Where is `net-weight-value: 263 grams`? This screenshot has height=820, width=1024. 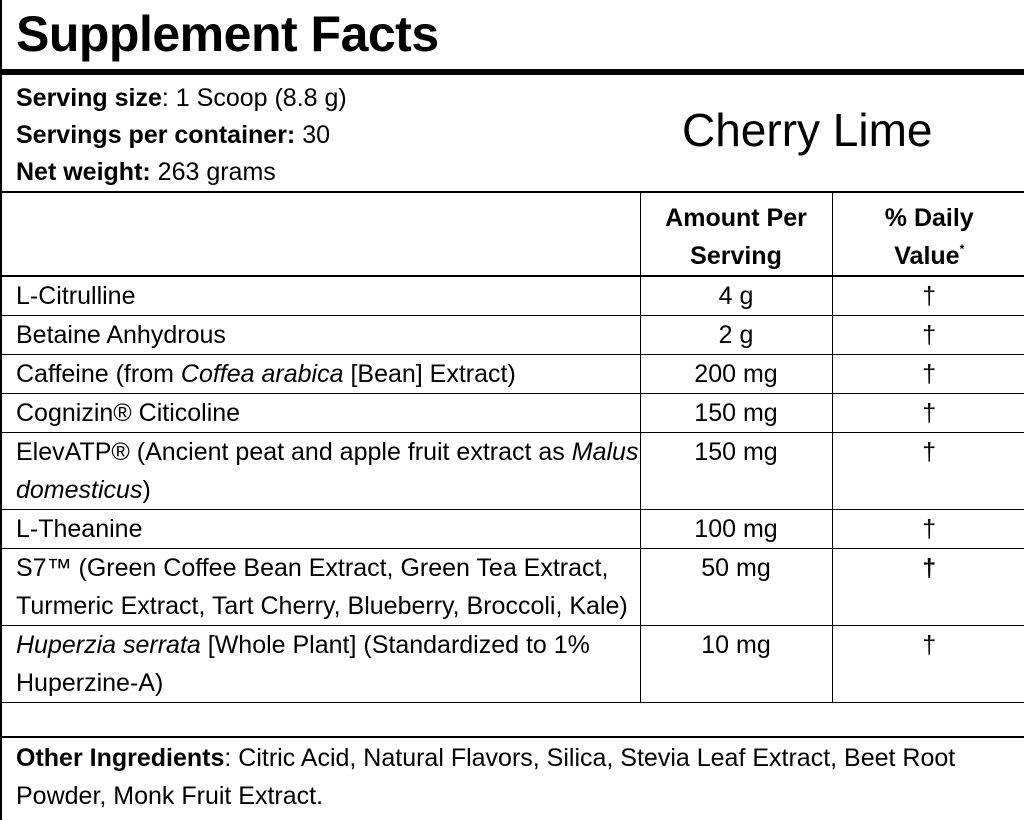 net-weight-value: 263 grams is located at coordinates (213, 172).